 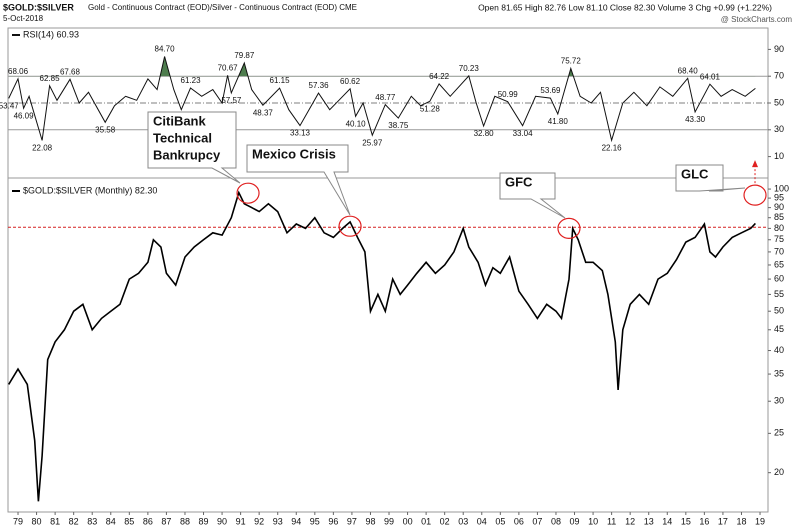 I want to click on value-label: 46.09, so click(x=24, y=115).